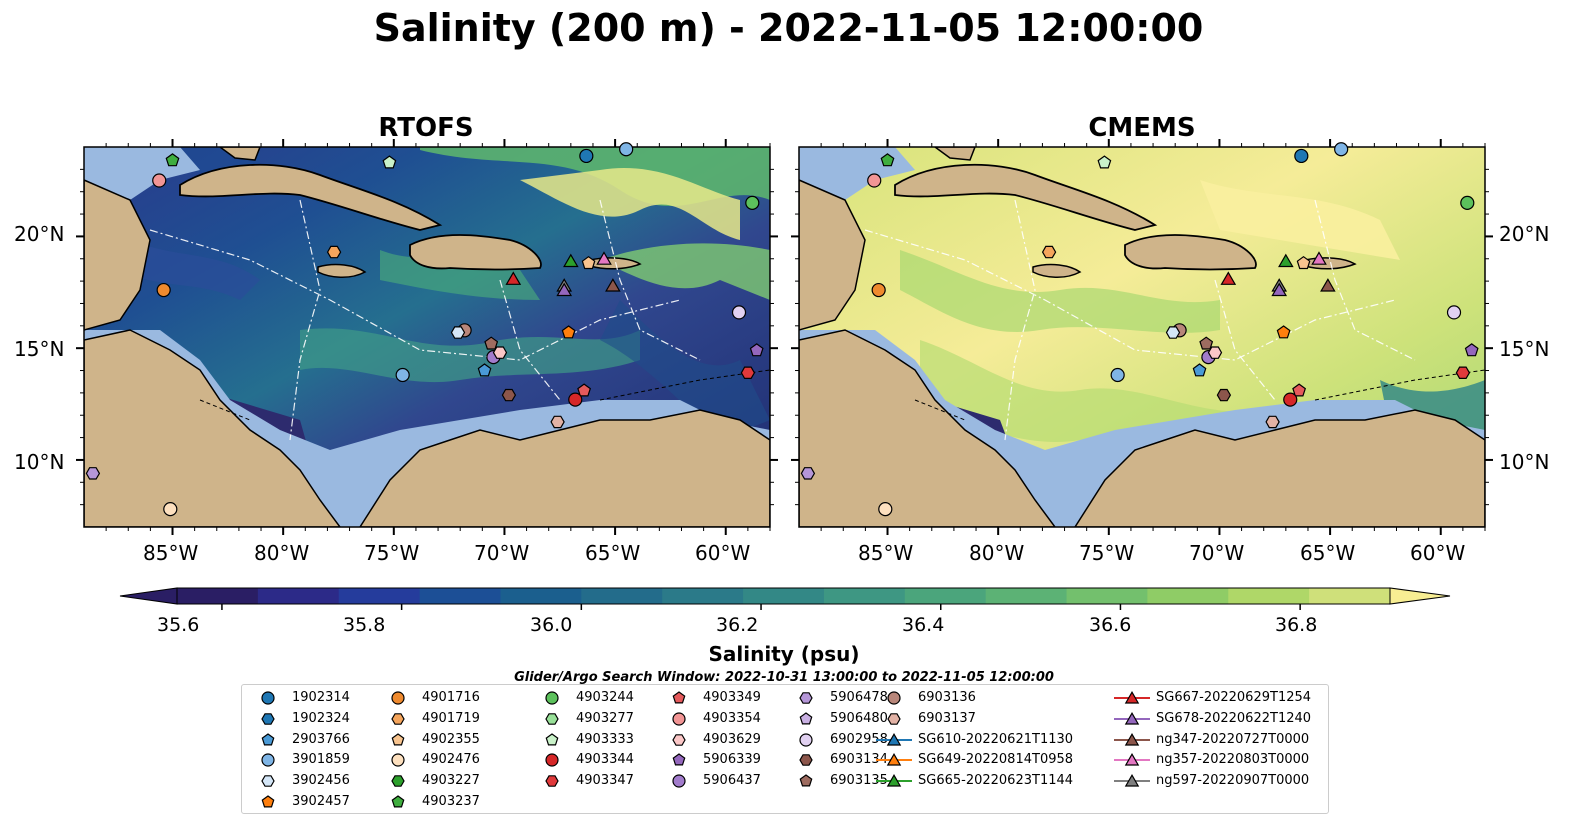 Image resolution: width=1577 pixels, height=829 pixels. Describe the element at coordinates (148, 596) in the screenshot. I see `colorbar-extend-low` at that location.